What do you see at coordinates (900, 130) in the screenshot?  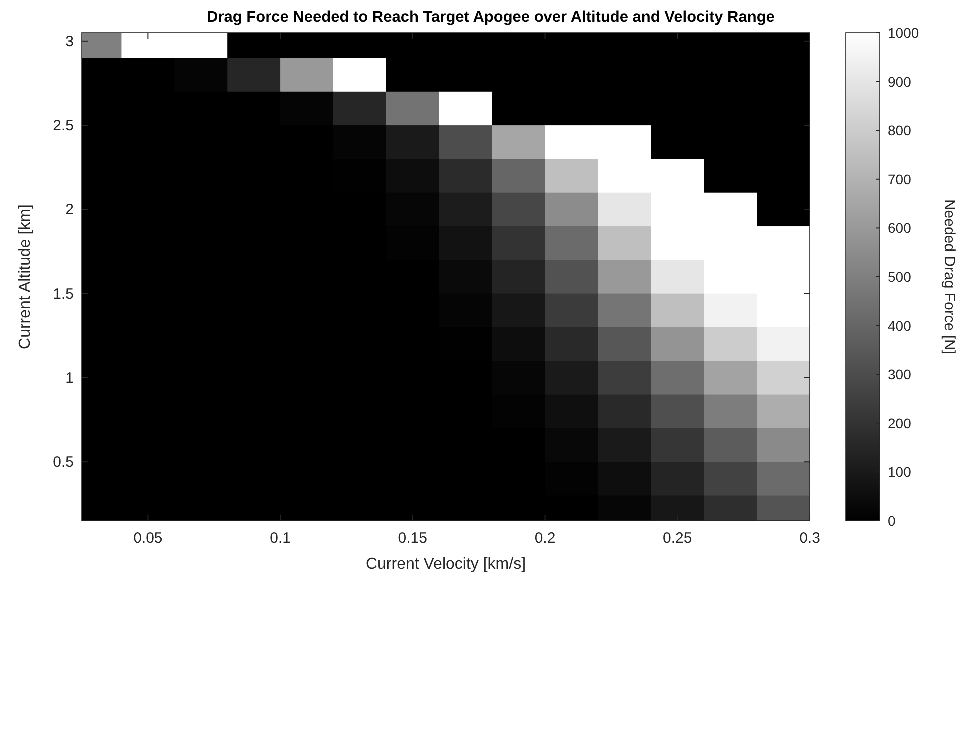 I see `color-bar-label: 800` at bounding box center [900, 130].